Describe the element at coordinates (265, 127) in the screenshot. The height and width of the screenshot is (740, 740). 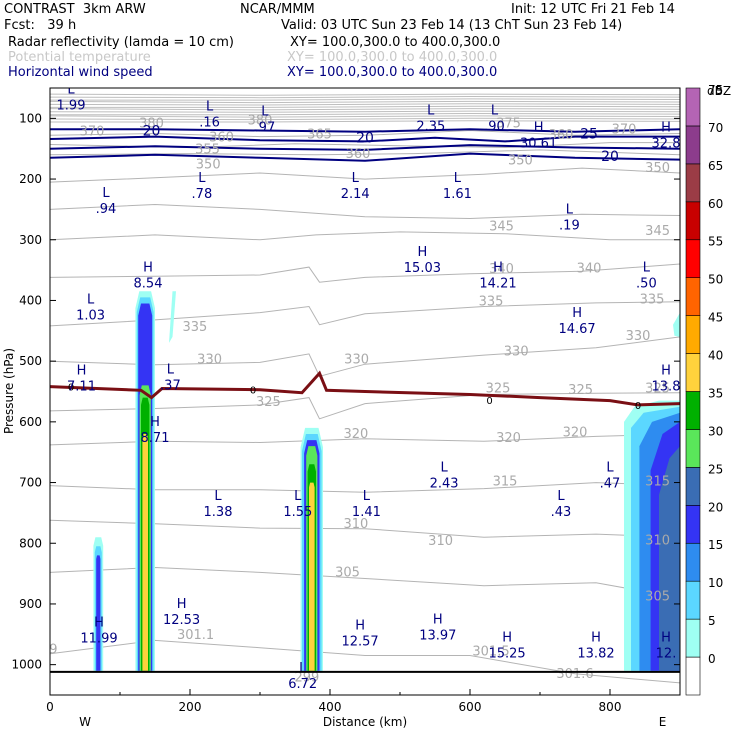
I see `extremum-value-2: .97` at that location.